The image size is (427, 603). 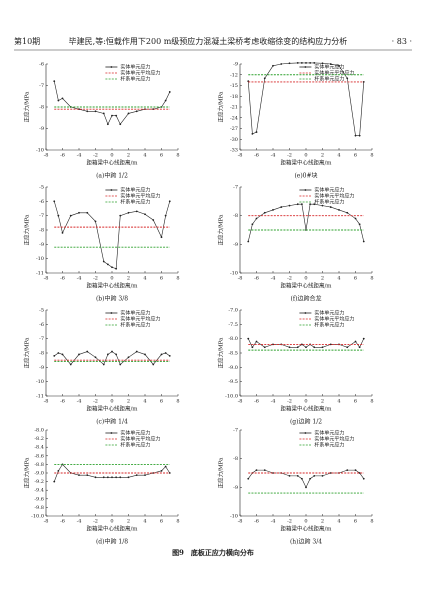 What do you see at coordinates (305, 176) in the screenshot?
I see `subcaption: (e)0#块` at bounding box center [305, 176].